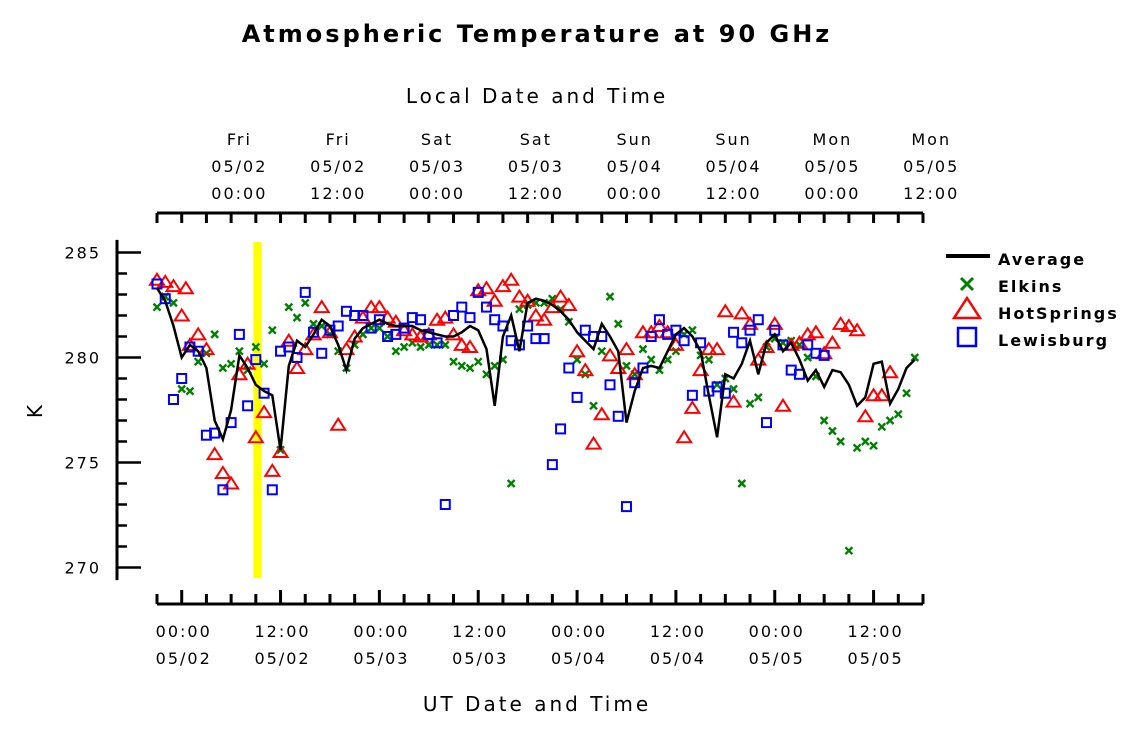  Describe the element at coordinates (1030, 286) in the screenshot. I see `legend-elkins-label: Elkins` at that location.